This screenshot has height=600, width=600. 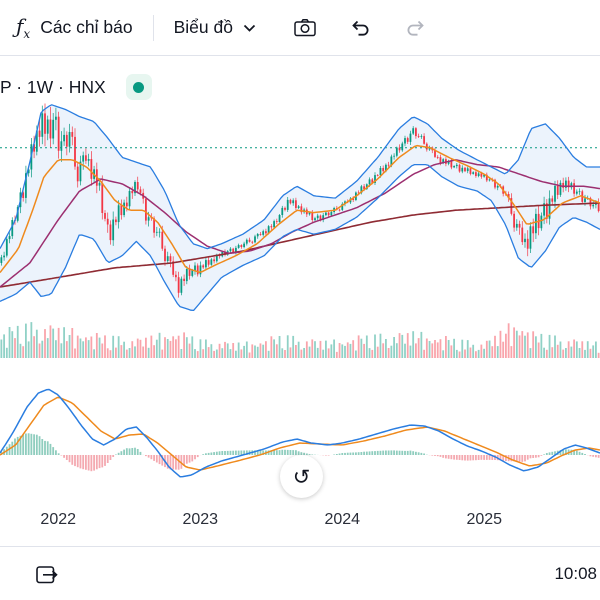 I want to click on indicators-label: Các chỉ báo, so click(x=86, y=27).